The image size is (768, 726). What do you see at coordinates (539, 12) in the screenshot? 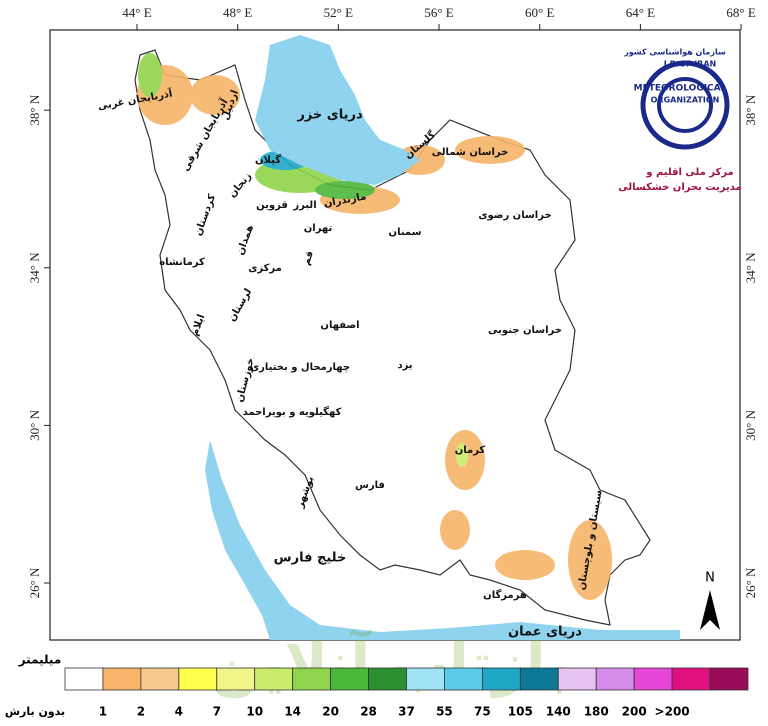
I see `lon-label: 60° E` at bounding box center [539, 12].